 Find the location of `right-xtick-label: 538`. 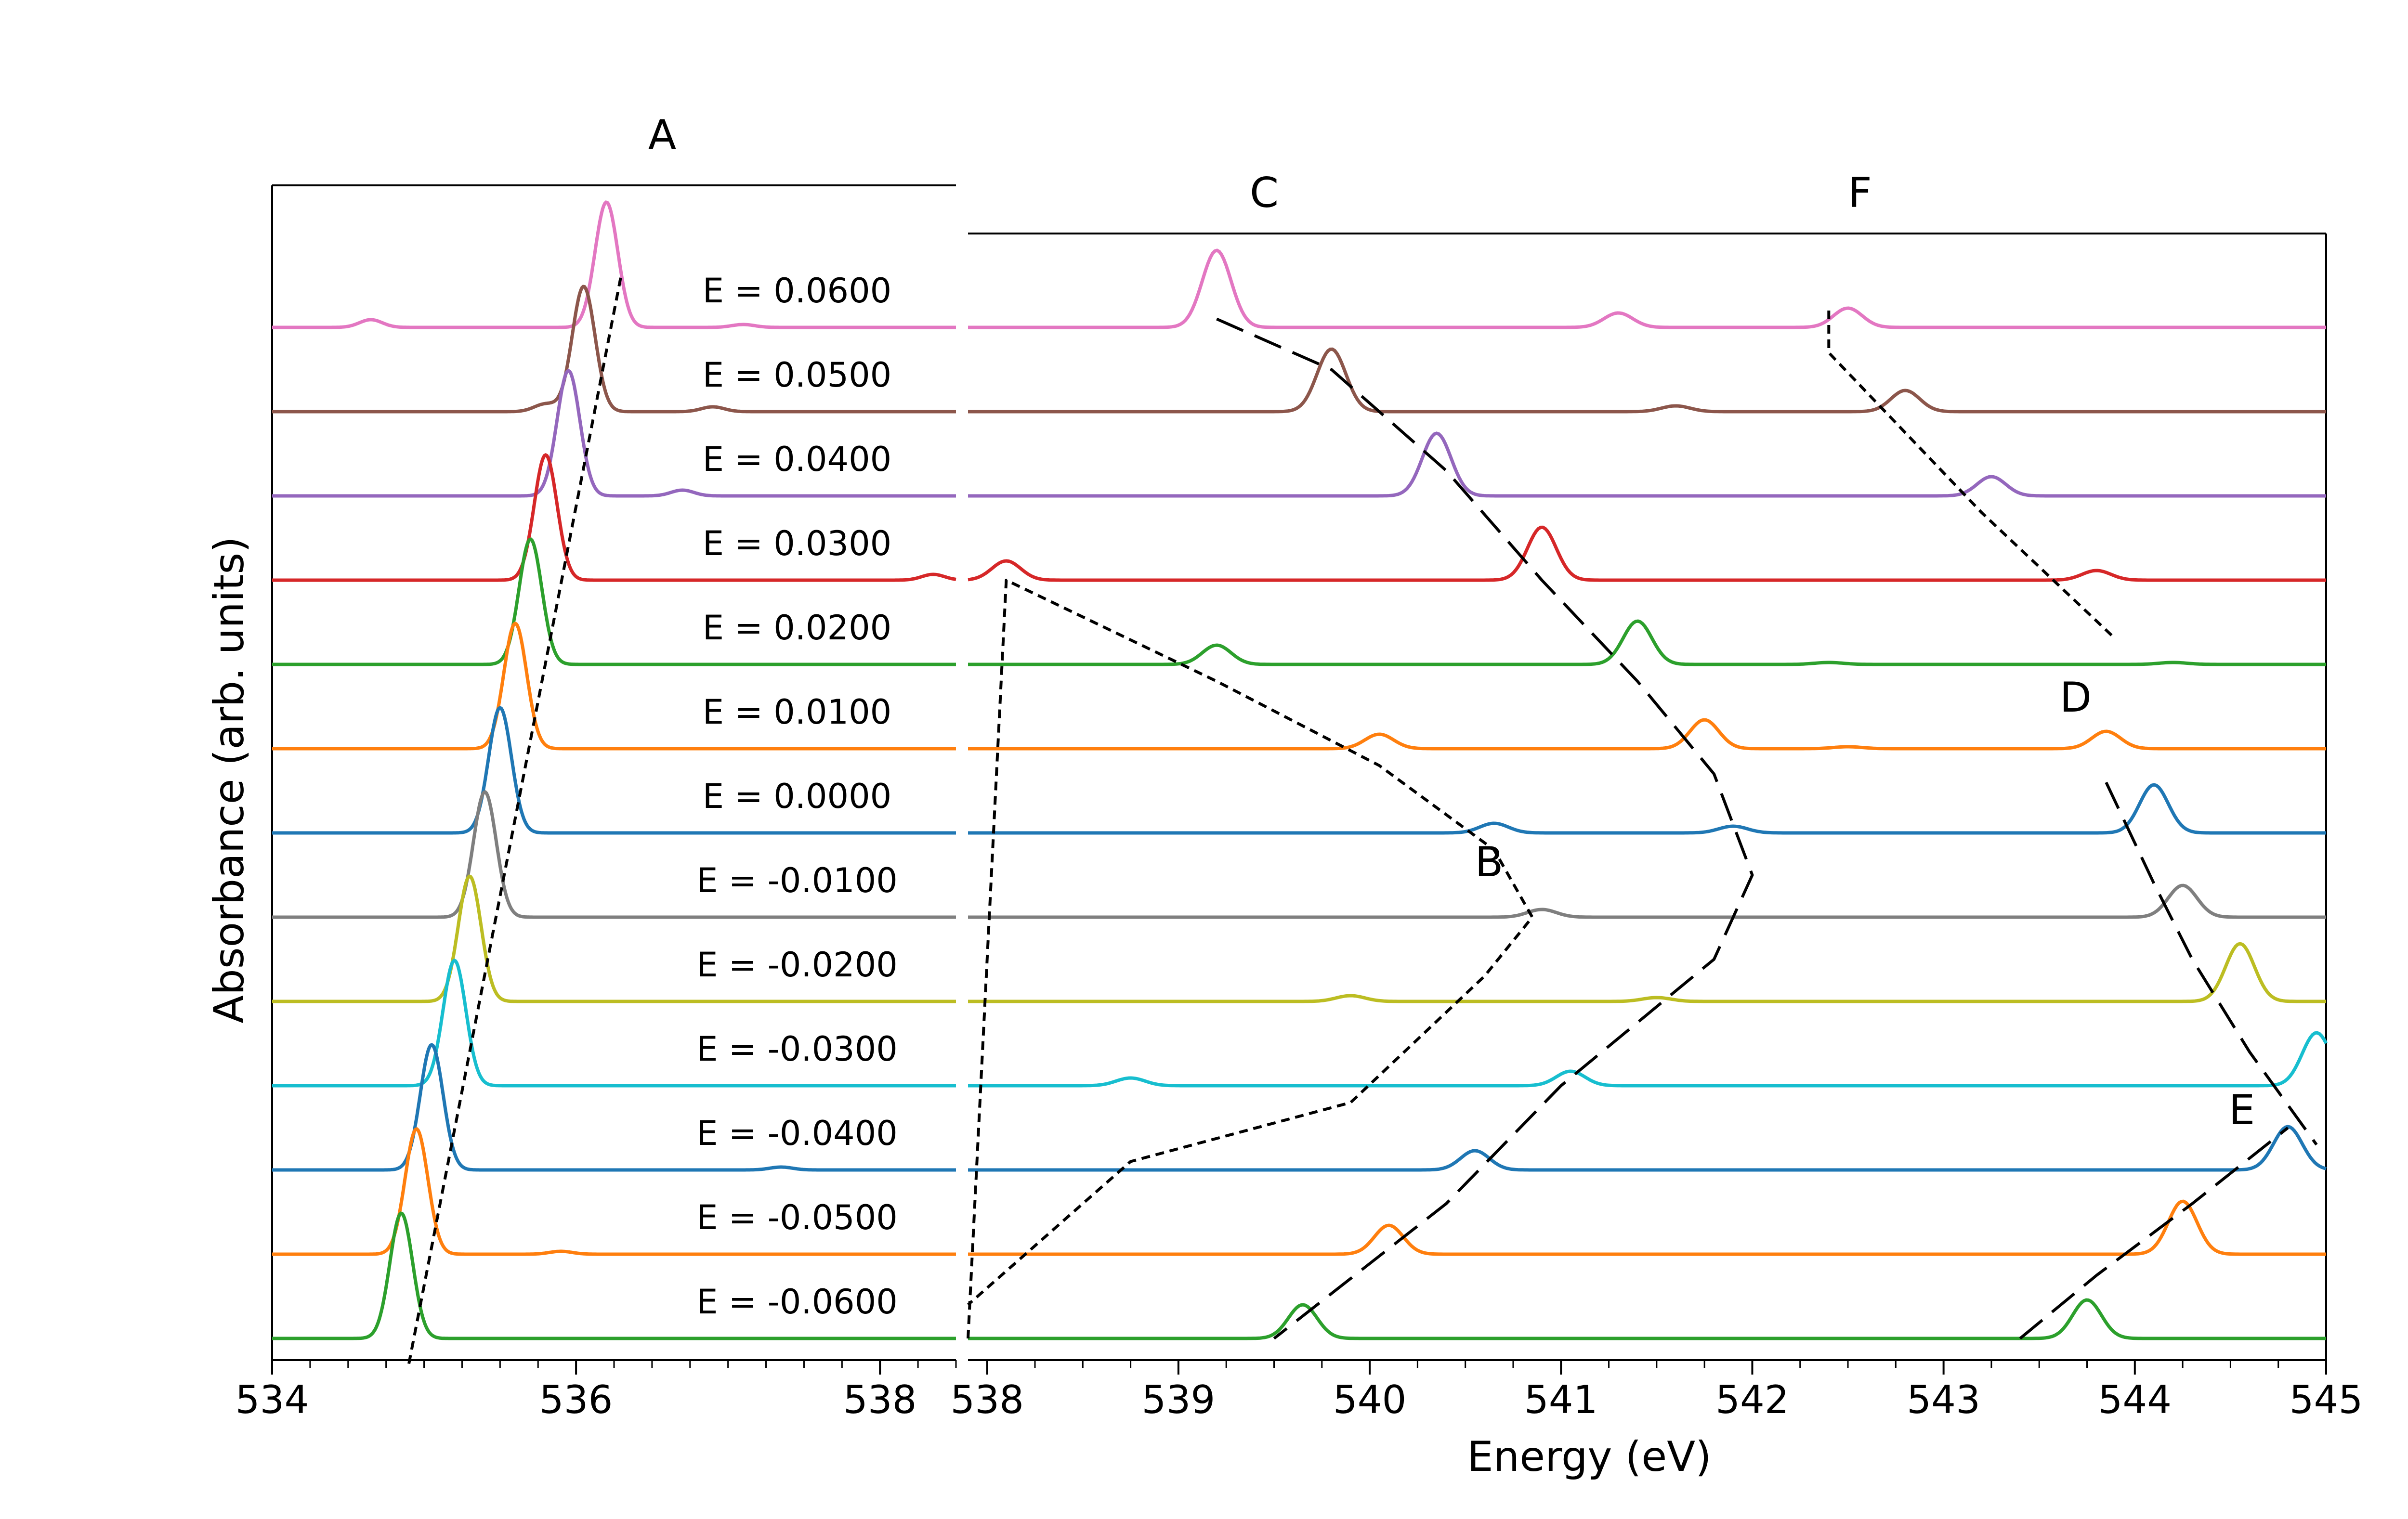

right-xtick-label: 538 is located at coordinates (987, 1400).